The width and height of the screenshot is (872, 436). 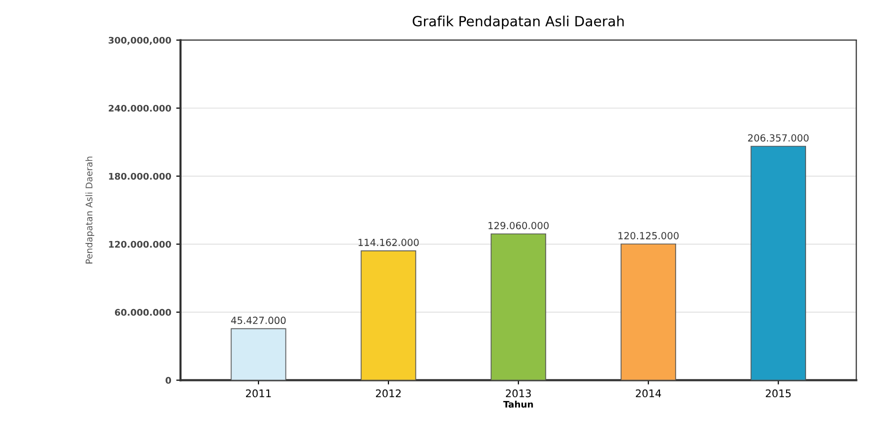 What do you see at coordinates (140, 40) in the screenshot?
I see `y-tick-label: 300,000,000` at bounding box center [140, 40].